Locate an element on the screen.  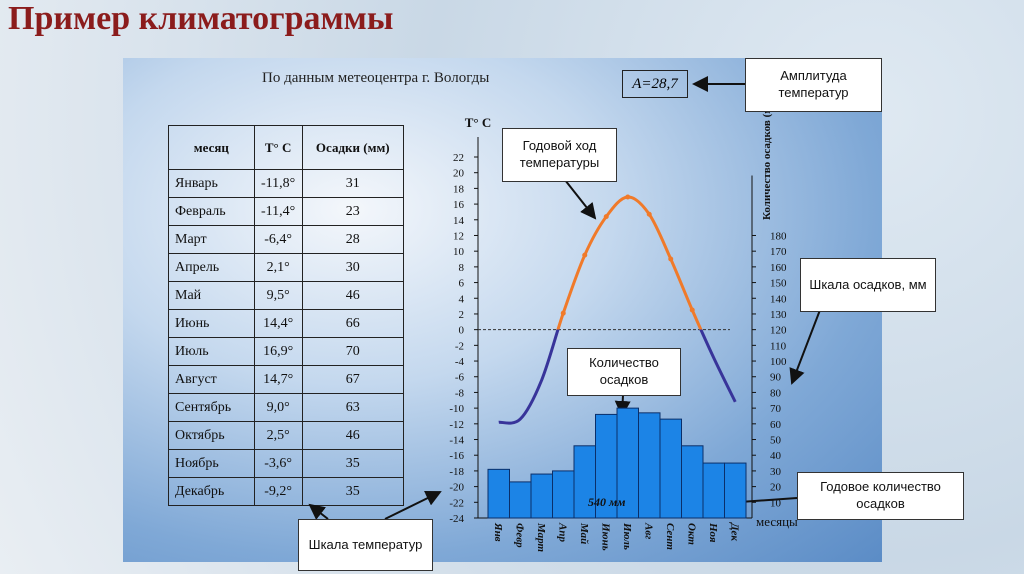
table-cell: 2,1° is located at coordinates (278, 267).